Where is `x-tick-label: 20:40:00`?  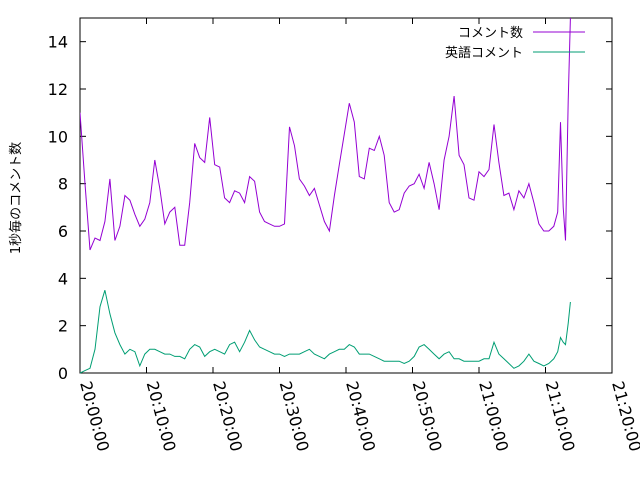 x-tick-label: 20:40:00 is located at coordinates (360, 416).